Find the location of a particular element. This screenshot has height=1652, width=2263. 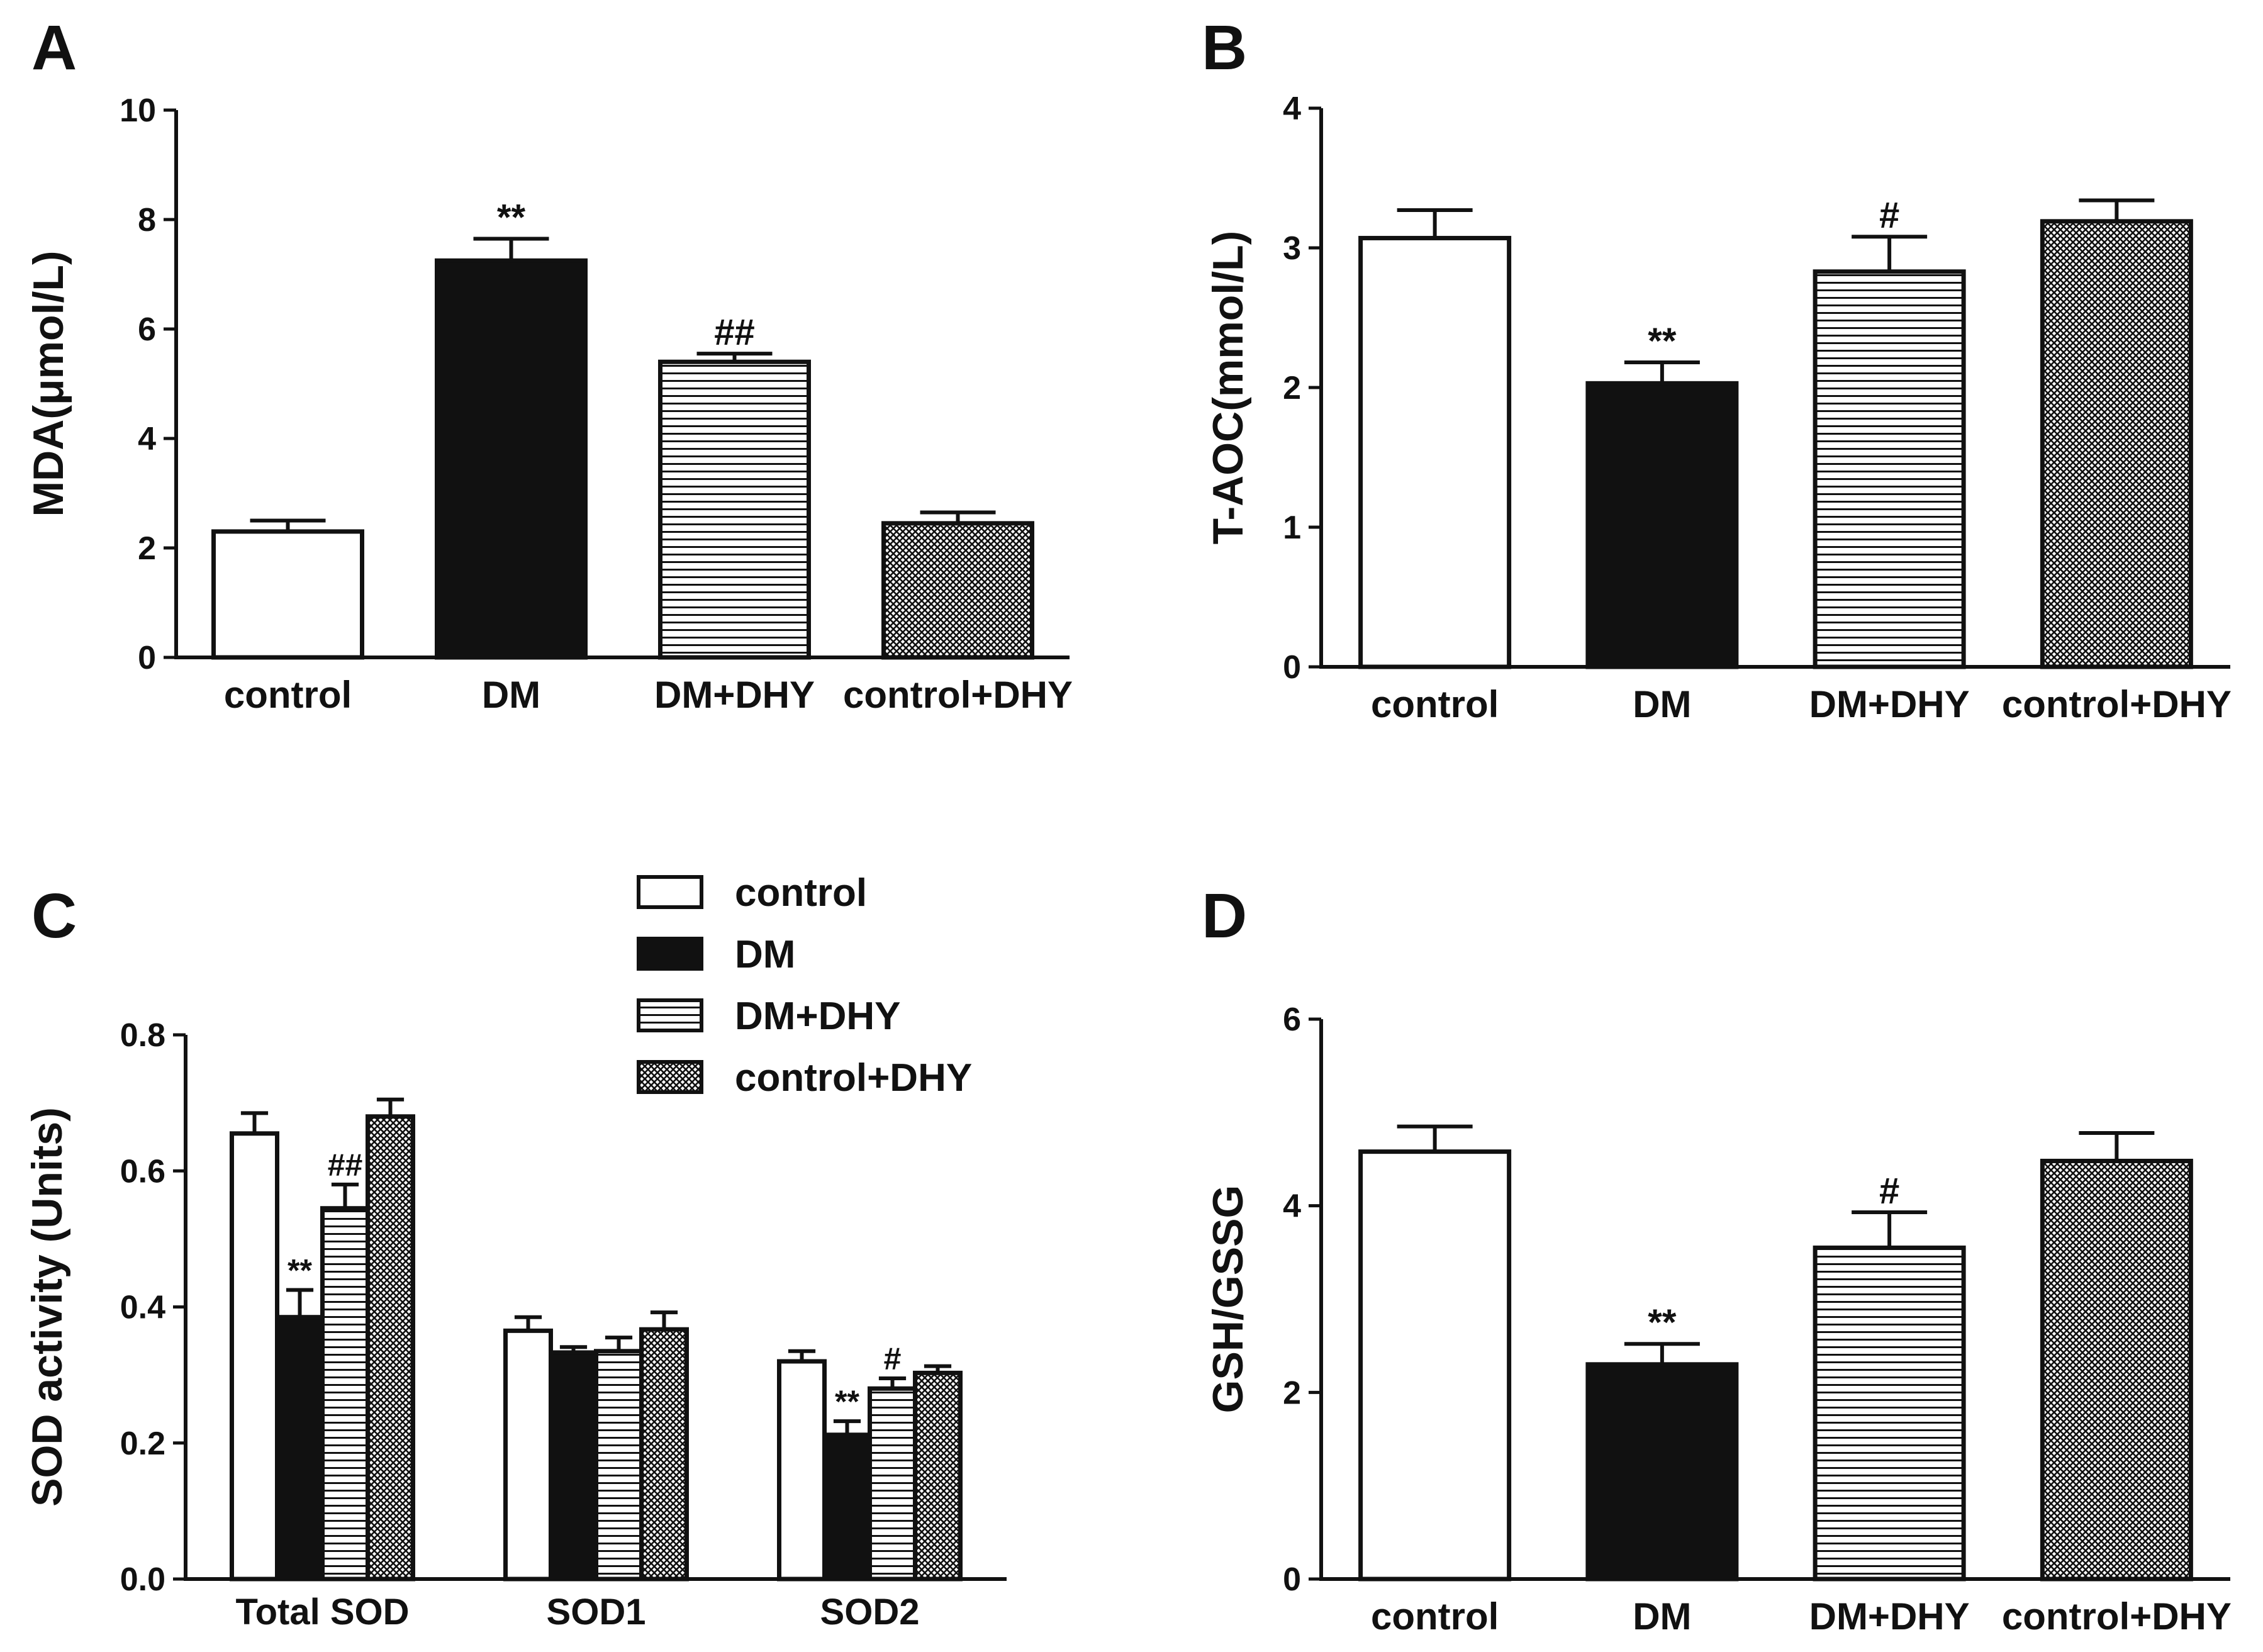

panel-label-b: B is located at coordinates (1224, 48).